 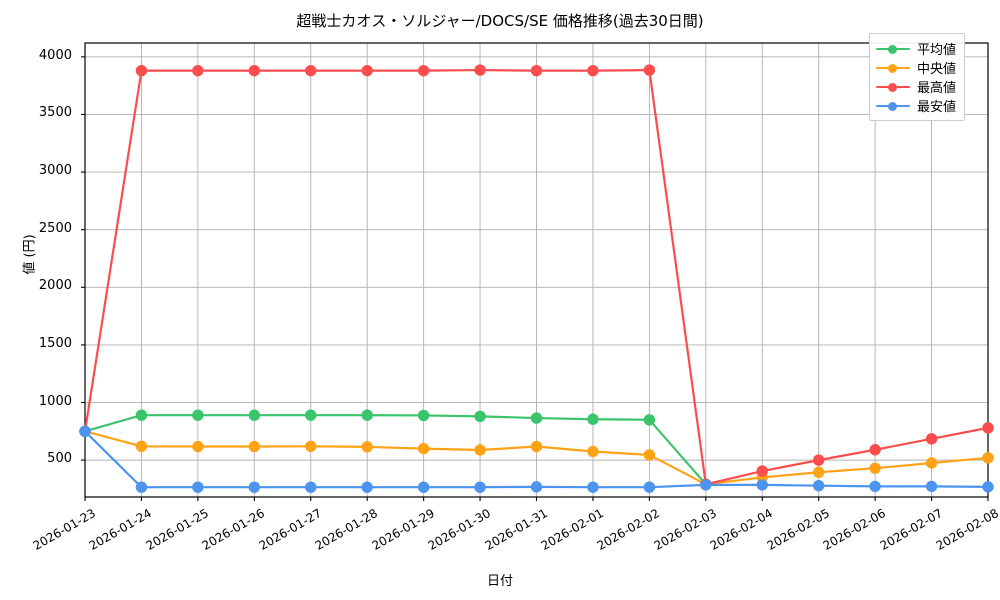 What do you see at coordinates (937, 88) in the screenshot?
I see `legend-item-label: 最高値` at bounding box center [937, 88].